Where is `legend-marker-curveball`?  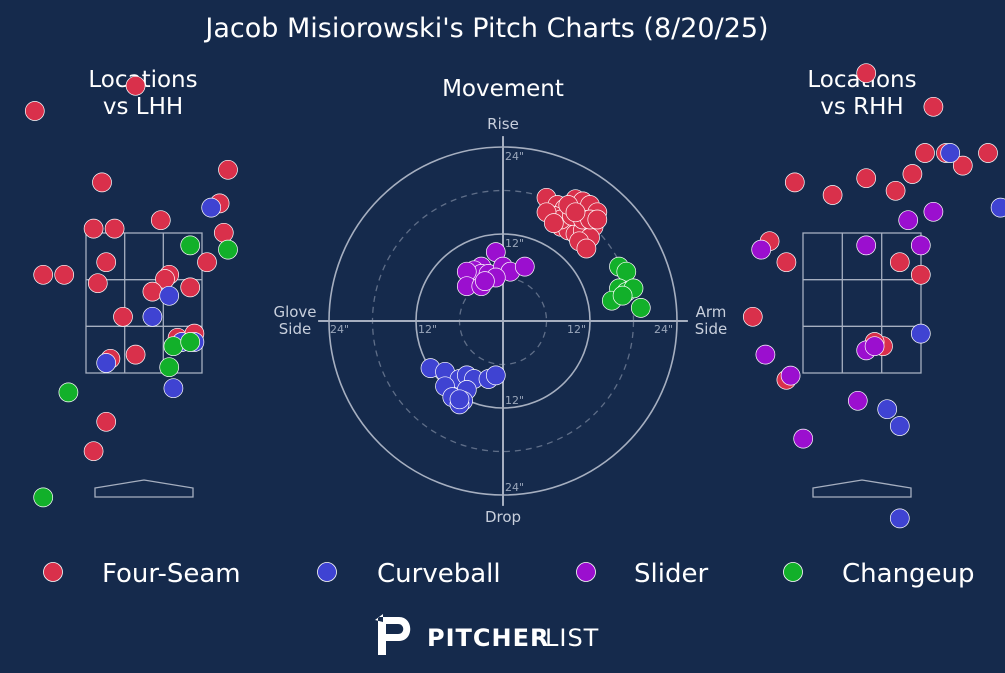
legend-marker-curveball is located at coordinates (327, 572).